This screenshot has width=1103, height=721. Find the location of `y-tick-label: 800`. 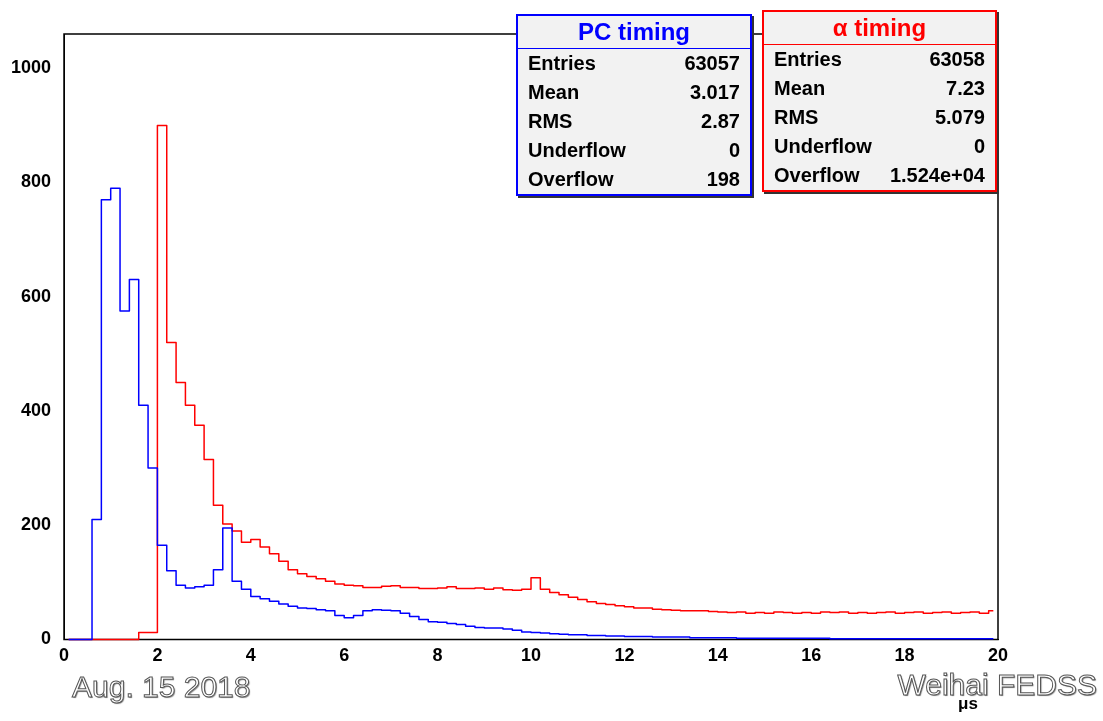

y-tick-label: 800 is located at coordinates (35, 181).